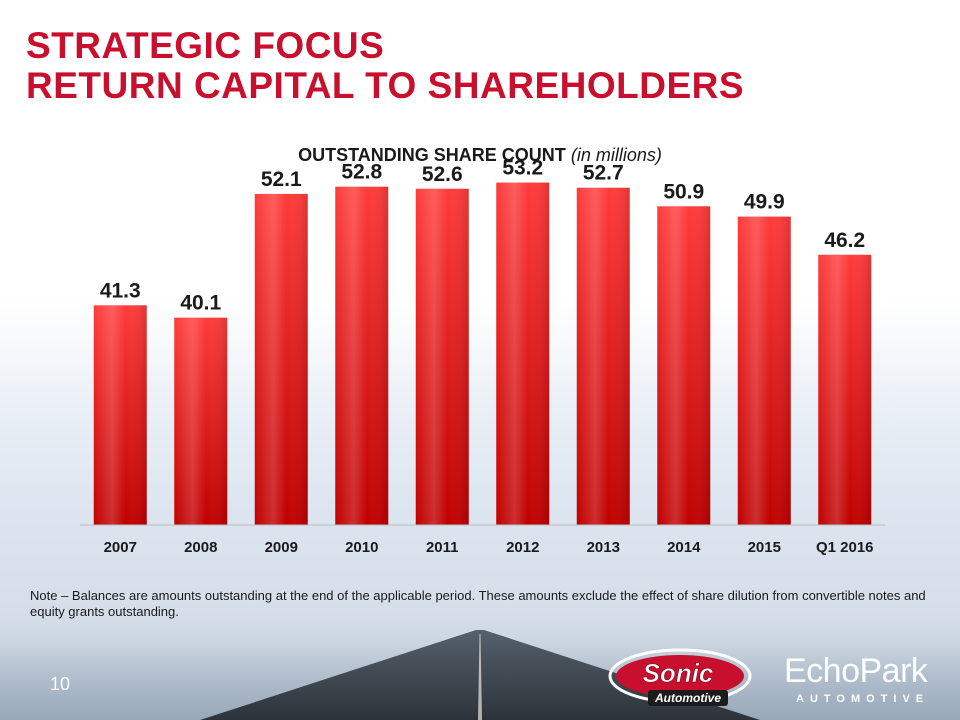 This screenshot has width=960, height=720. I want to click on data-label: 52.6, so click(442, 174).